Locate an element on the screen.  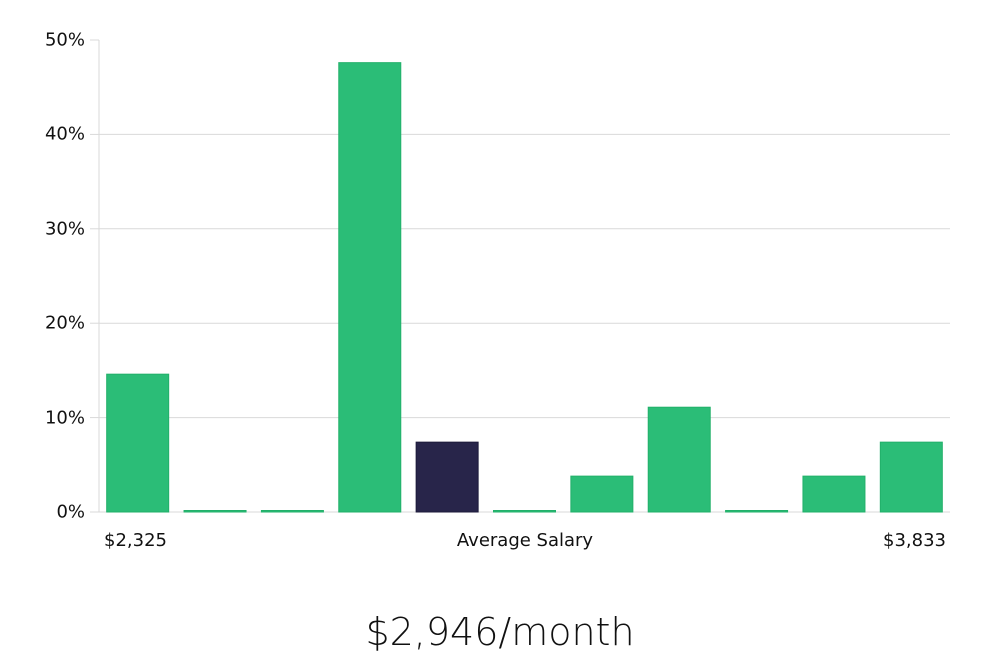
y-tick-40: 40% is located at coordinates (64, 134).